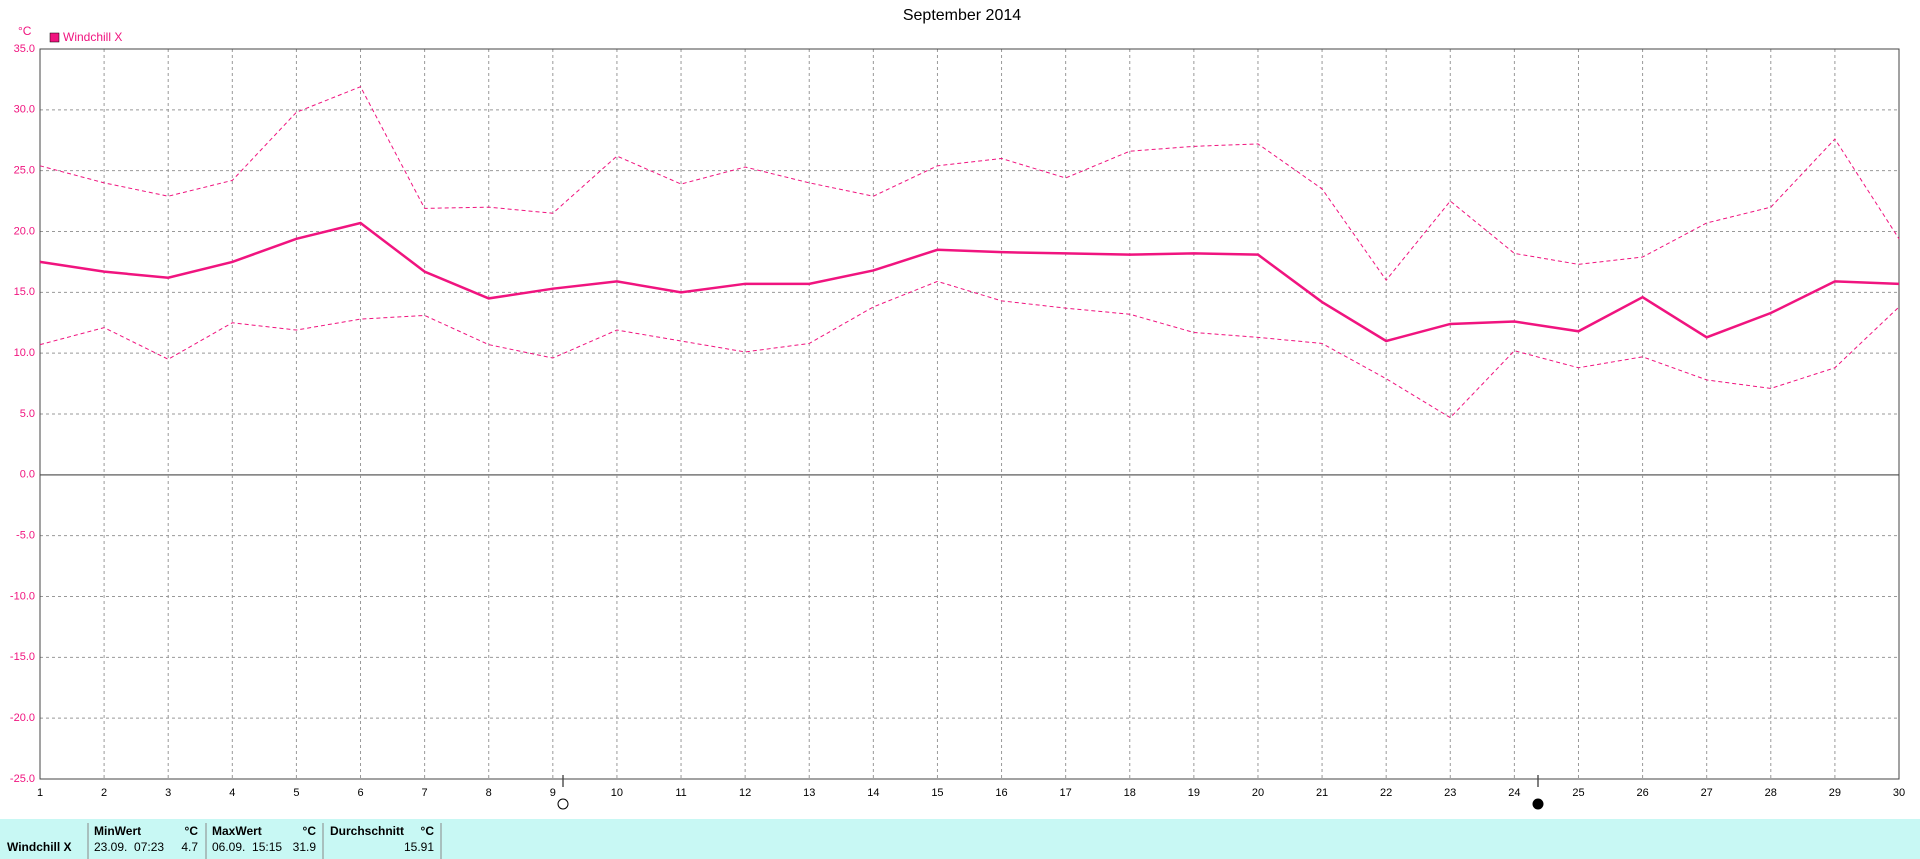 Image resolution: width=1920 pixels, height=859 pixels. Describe the element at coordinates (360, 793) in the screenshot. I see `x-tick-label: 6` at that location.